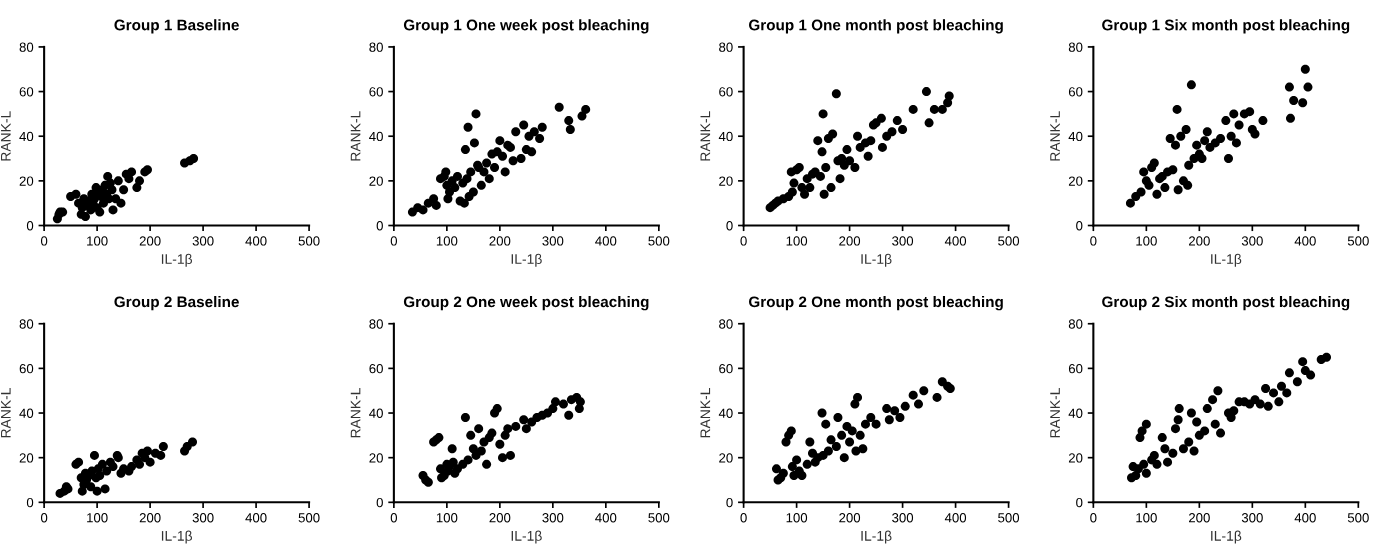  I want to click on chart-title: Group 1 Six month post bleaching, so click(1226, 26).